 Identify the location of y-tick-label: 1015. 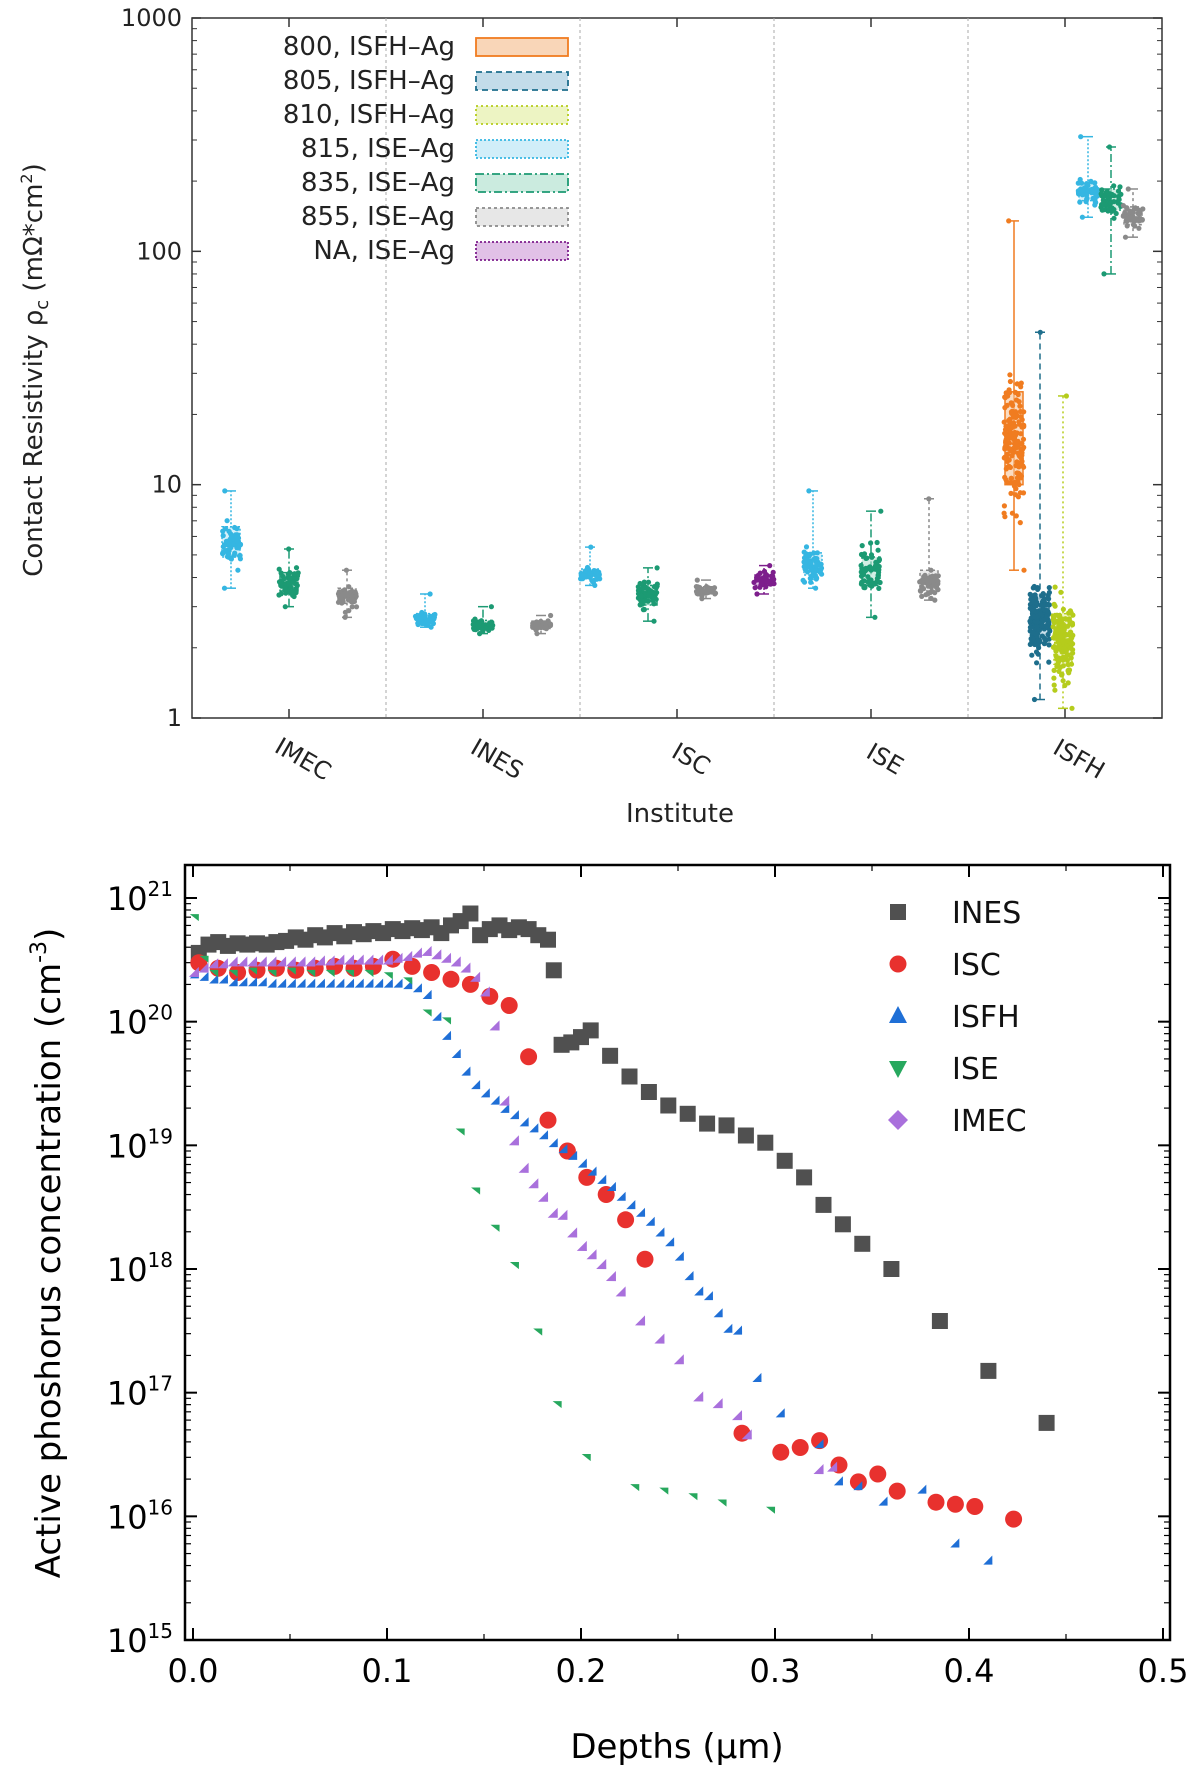
(140, 1639).